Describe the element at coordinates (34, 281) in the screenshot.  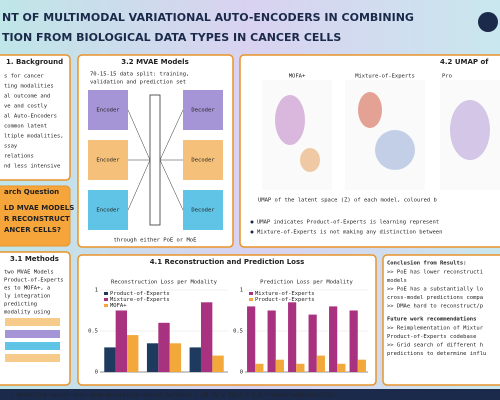
I see `text-line: Product-of-Experts` at that location.